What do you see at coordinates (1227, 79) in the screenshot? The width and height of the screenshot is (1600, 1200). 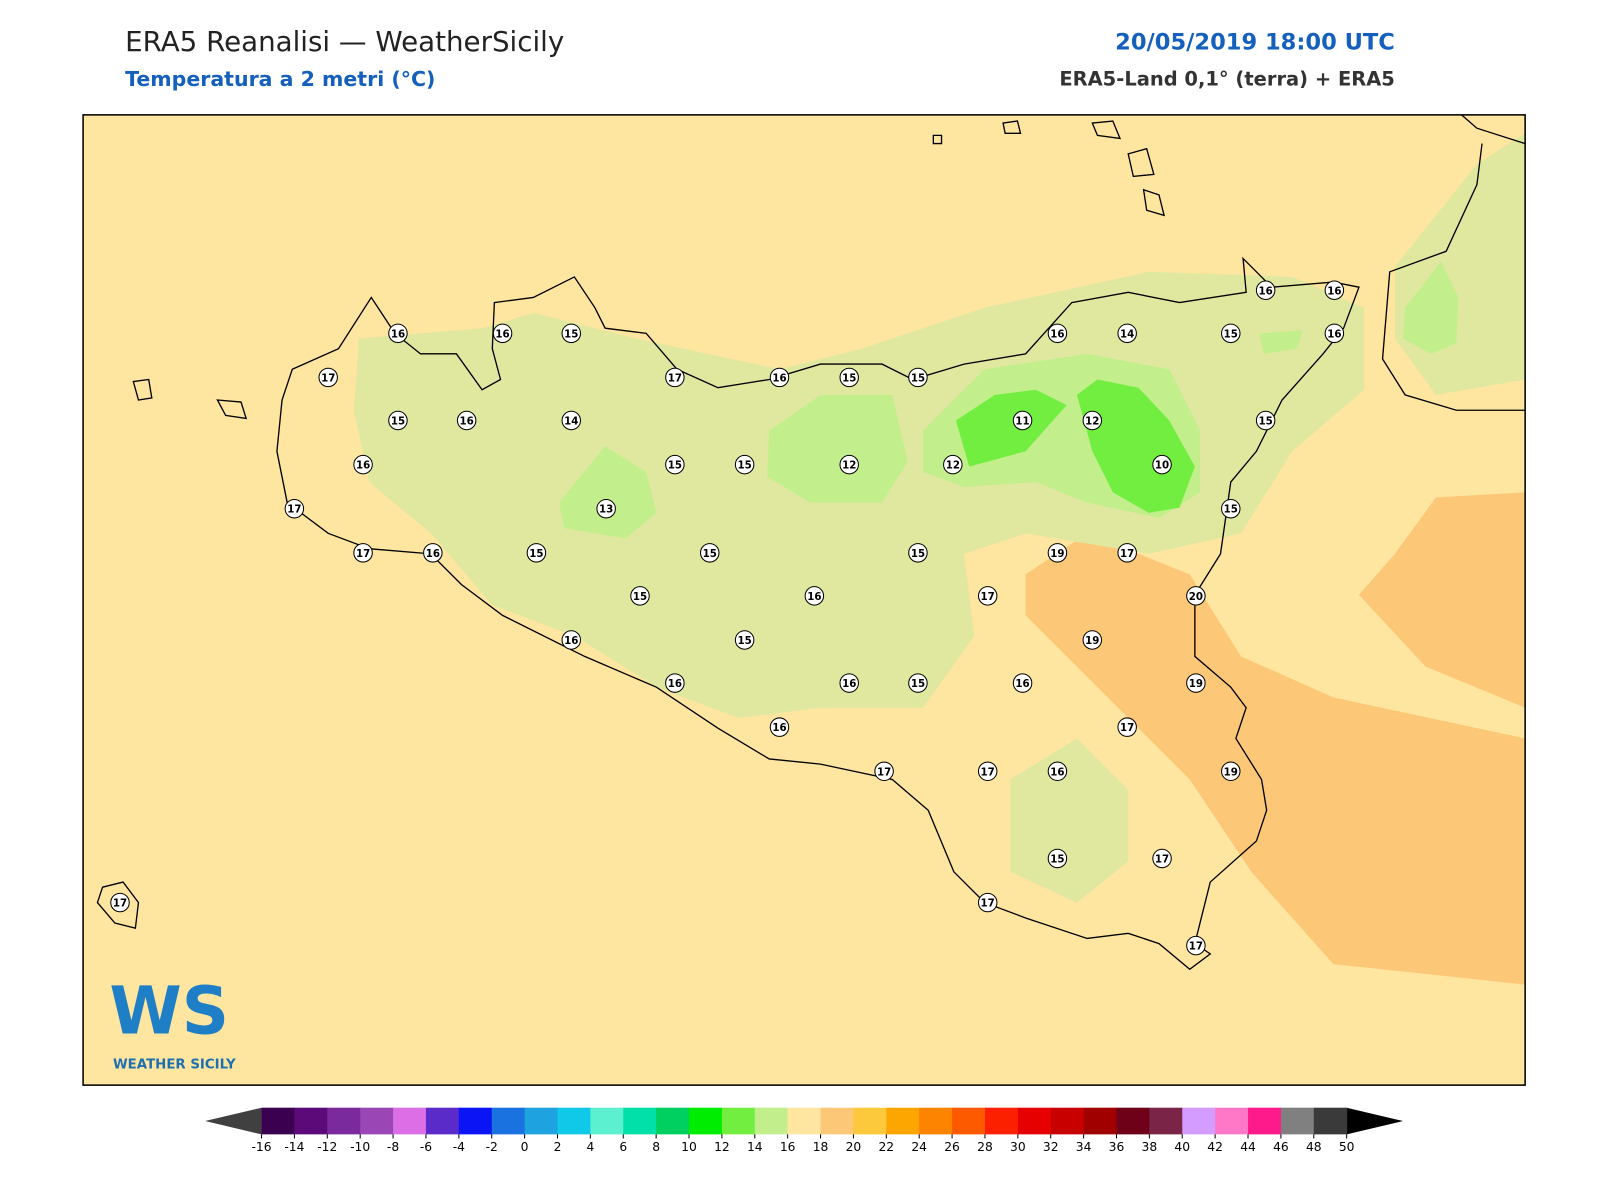 I see `source: ERA5-Land 0,1° (terra) + ERA5` at bounding box center [1227, 79].